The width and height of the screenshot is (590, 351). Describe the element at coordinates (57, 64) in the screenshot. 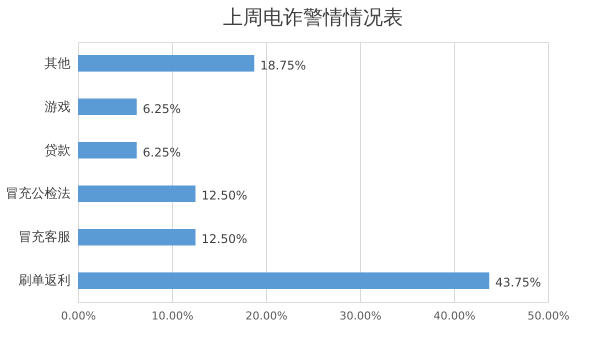

I see `y-tick-label: 其他` at that location.